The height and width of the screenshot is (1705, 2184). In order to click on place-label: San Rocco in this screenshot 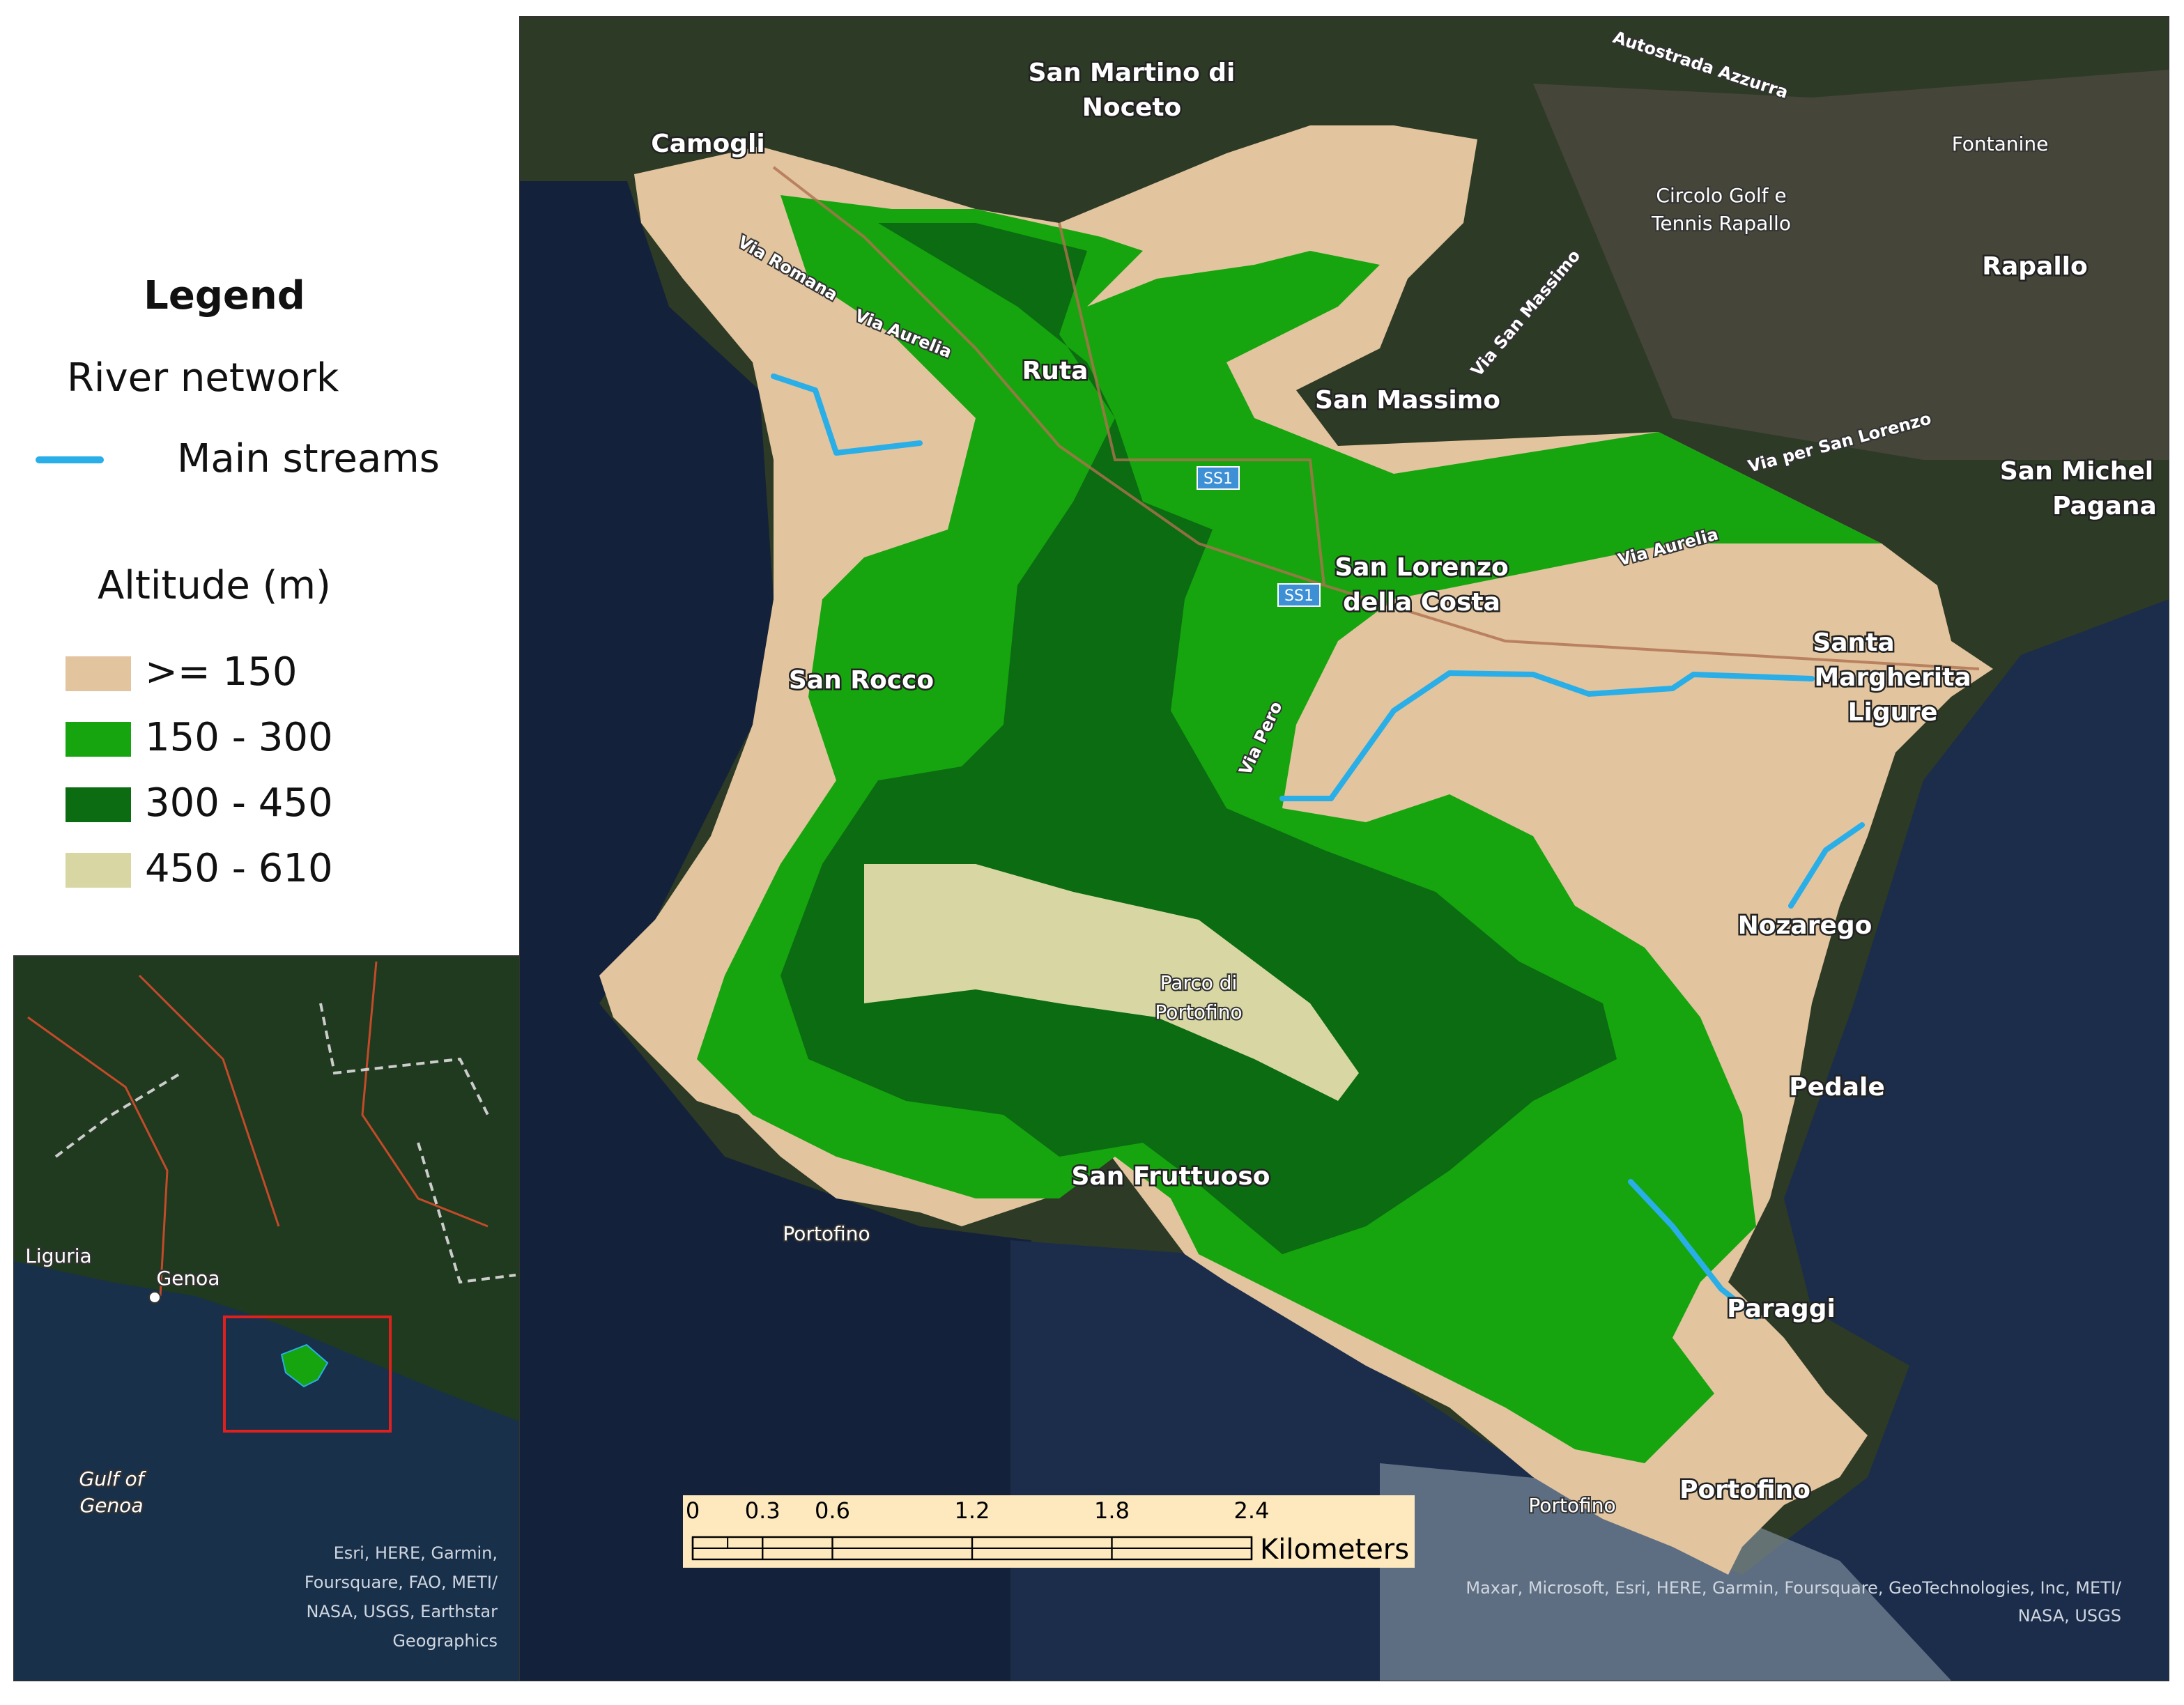, I will do `click(861, 681)`.